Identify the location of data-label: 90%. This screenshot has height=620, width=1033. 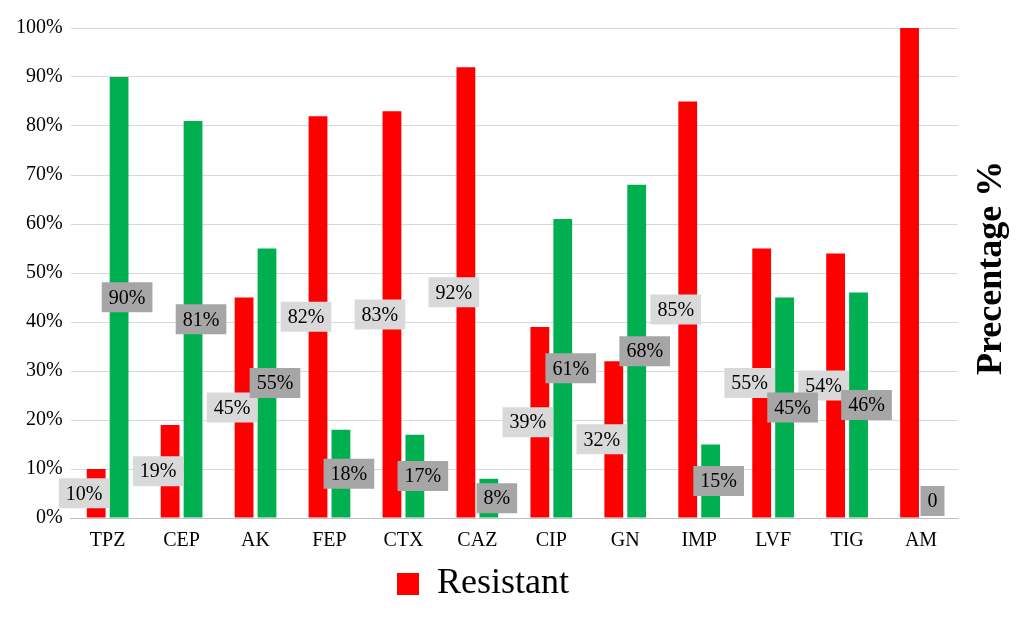
(127, 296).